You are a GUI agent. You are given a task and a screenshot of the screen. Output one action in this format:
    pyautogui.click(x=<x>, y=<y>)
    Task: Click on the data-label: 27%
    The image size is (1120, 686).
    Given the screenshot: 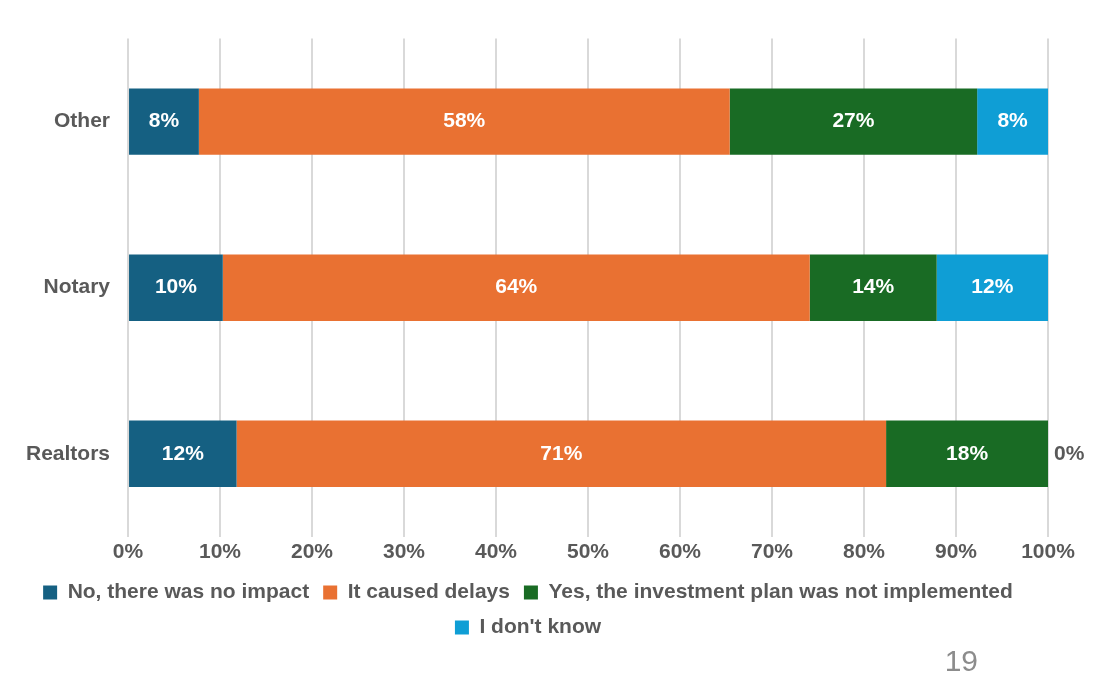 What is the action you would take?
    pyautogui.click(x=853, y=120)
    